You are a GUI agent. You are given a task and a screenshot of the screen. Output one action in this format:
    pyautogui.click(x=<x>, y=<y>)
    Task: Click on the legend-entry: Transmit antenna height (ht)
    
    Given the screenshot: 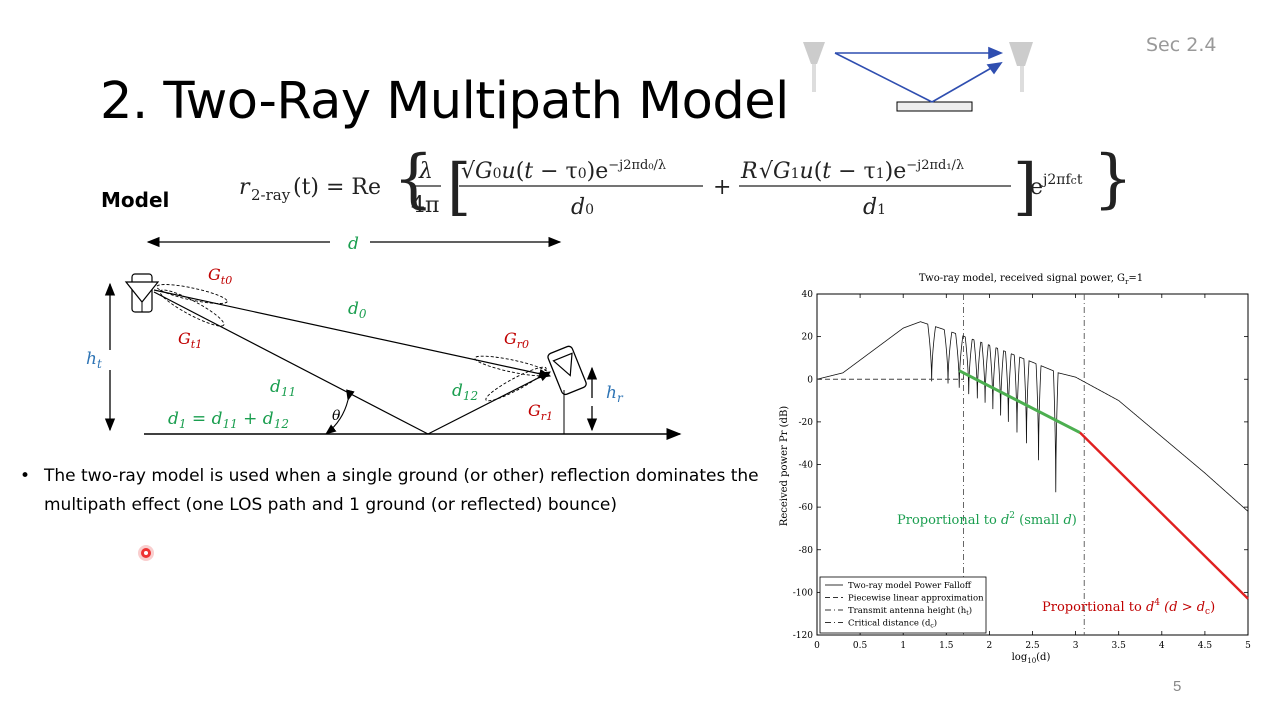 What is the action you would take?
    pyautogui.click(x=910, y=611)
    